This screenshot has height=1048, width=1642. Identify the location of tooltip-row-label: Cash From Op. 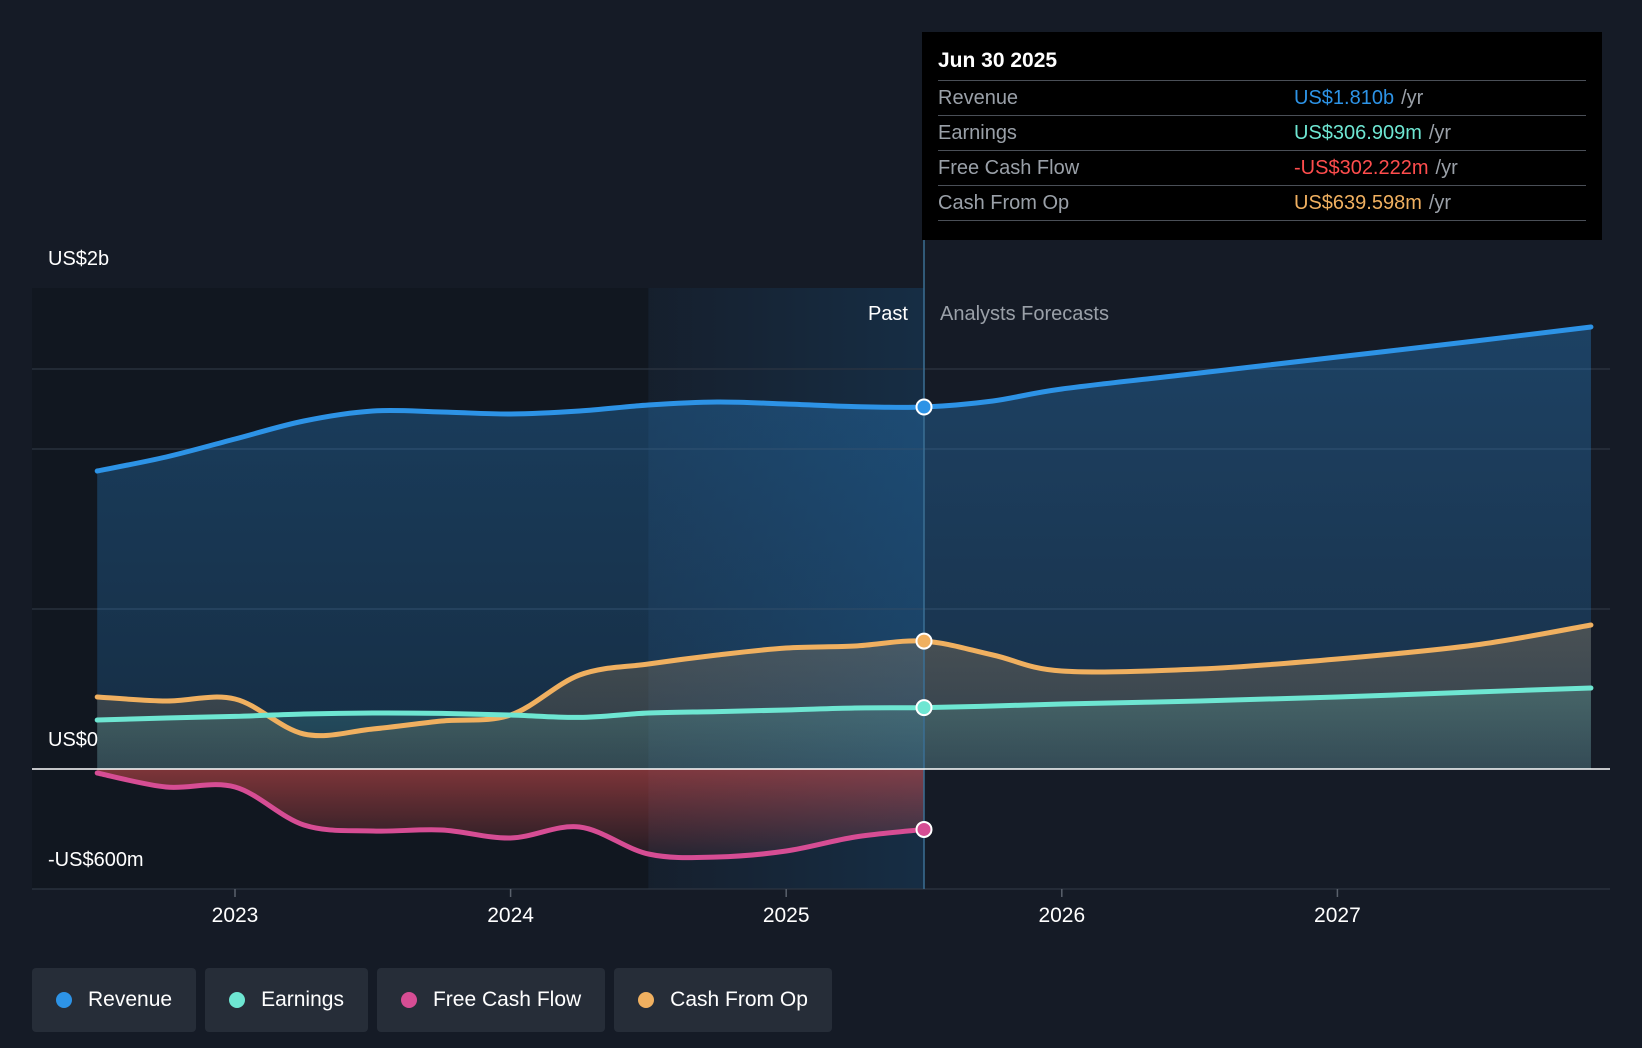
(1004, 203).